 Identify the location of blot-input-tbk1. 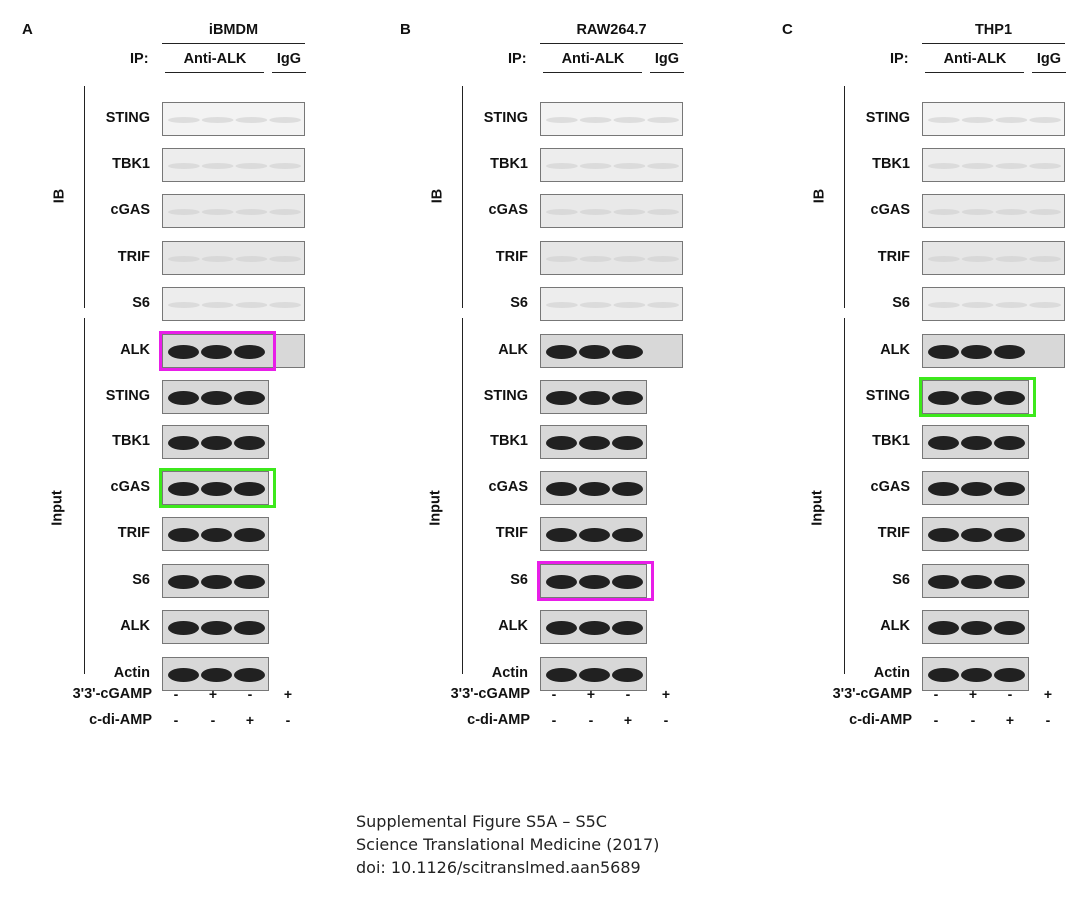
(975, 442).